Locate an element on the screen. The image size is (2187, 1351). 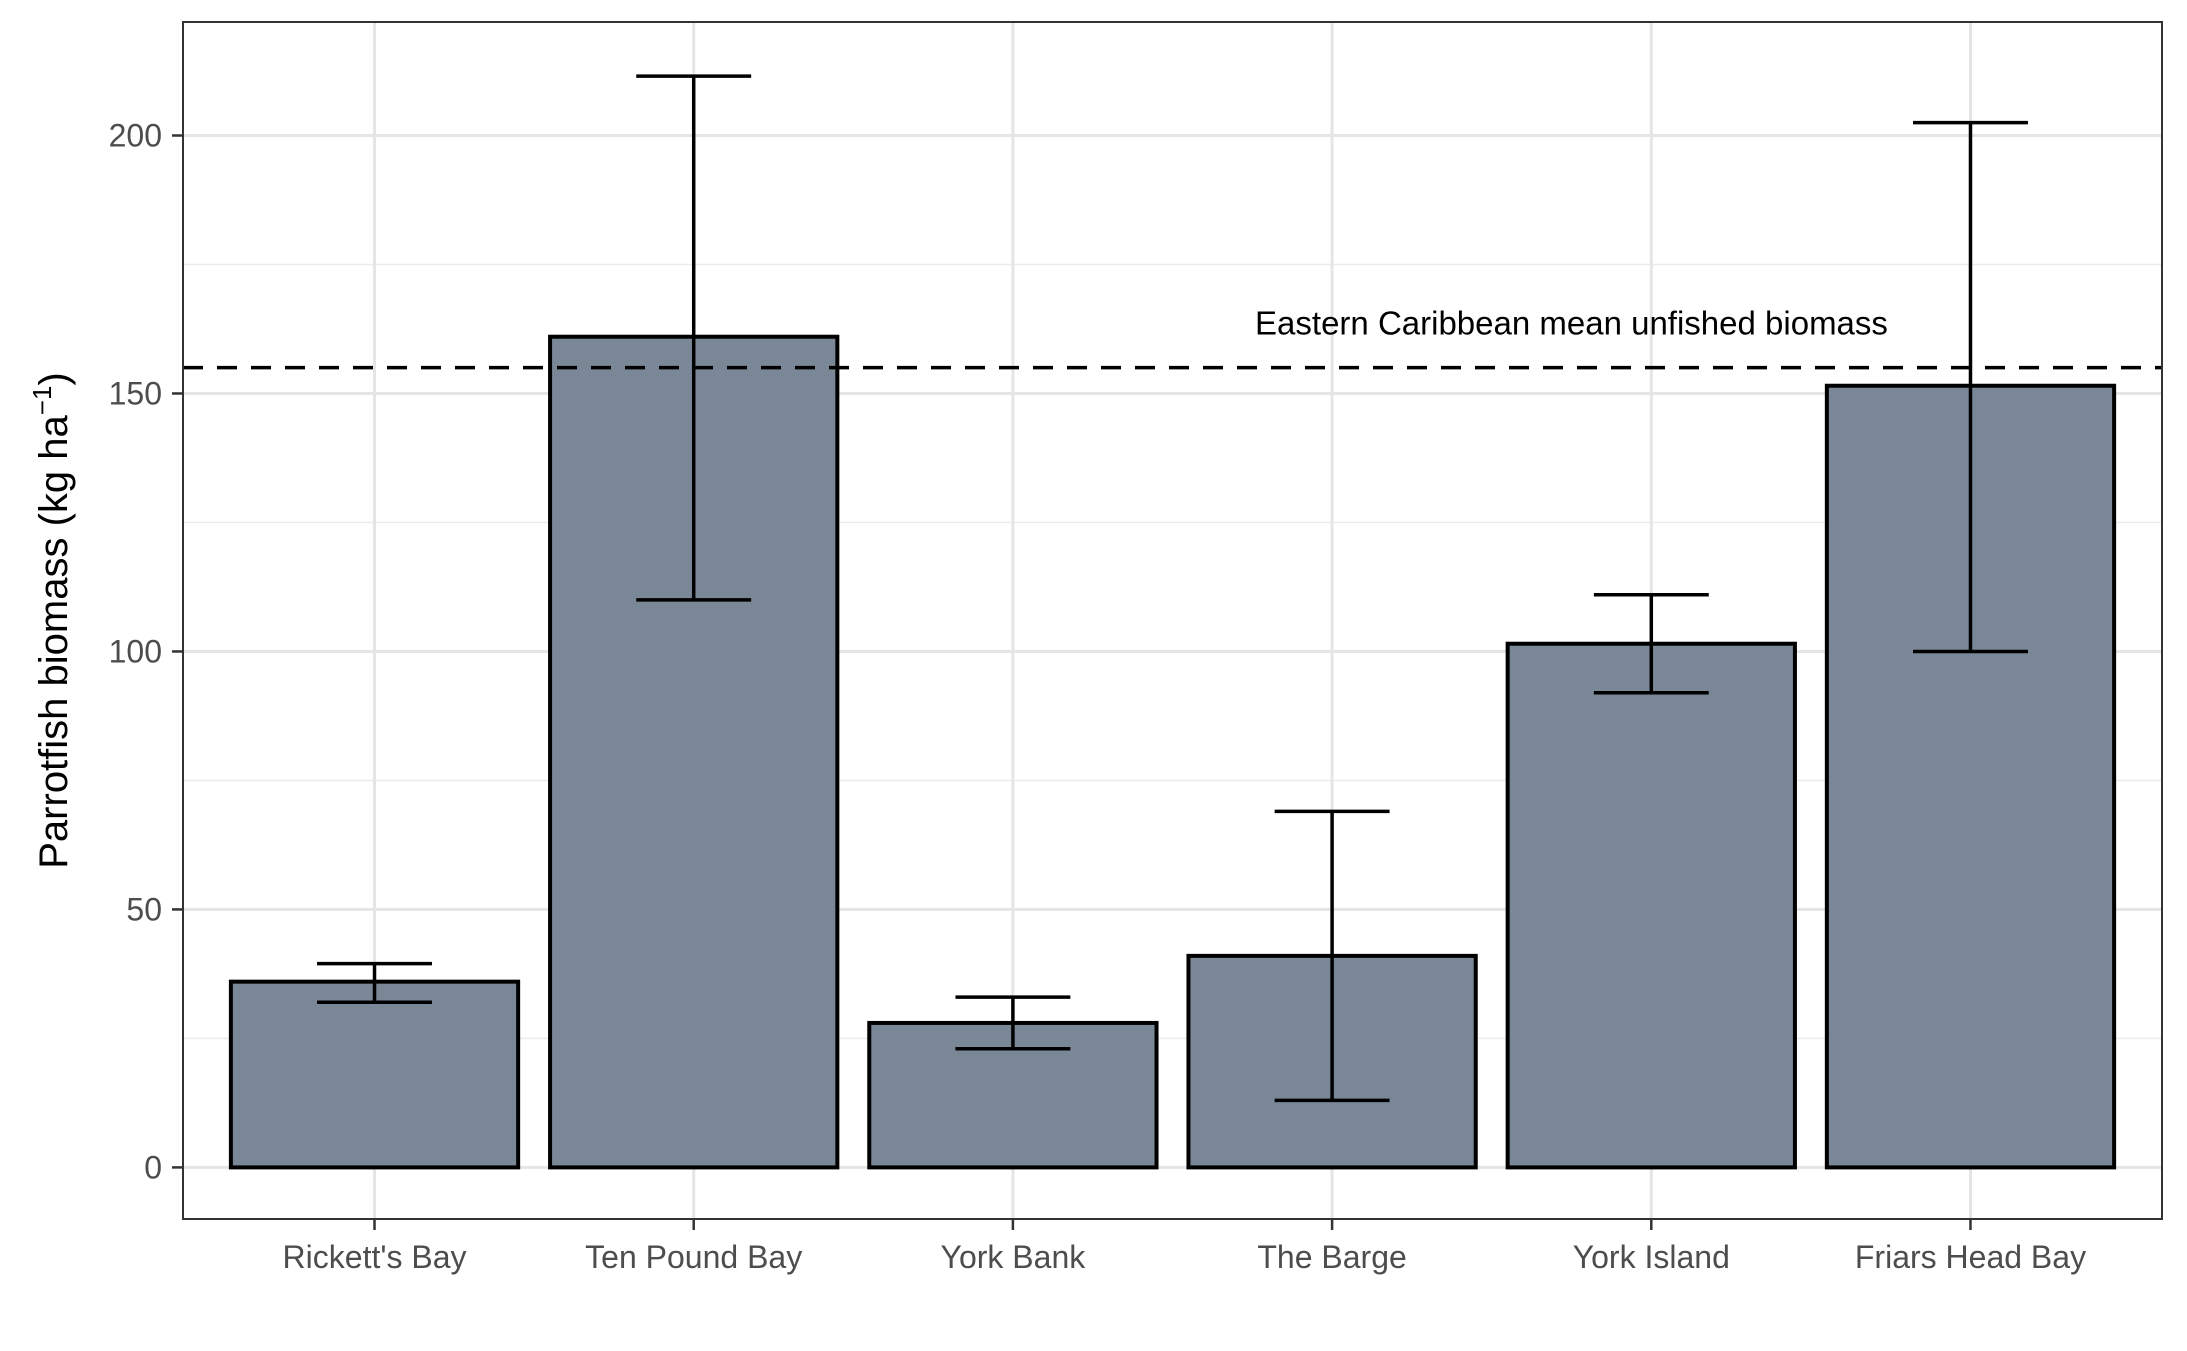
y-tick-label: 100 is located at coordinates (135, 651).